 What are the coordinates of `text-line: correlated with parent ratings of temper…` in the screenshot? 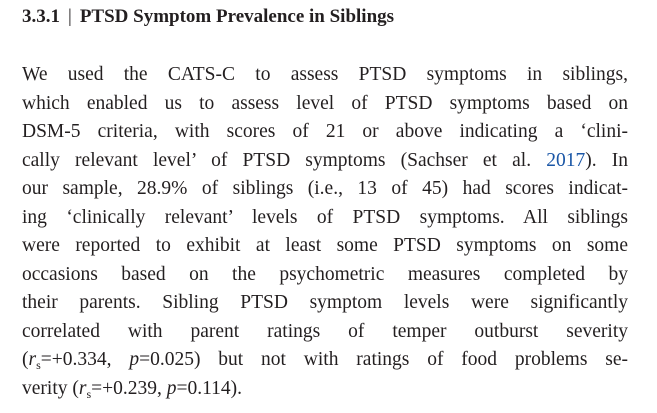 It's located at (325, 332).